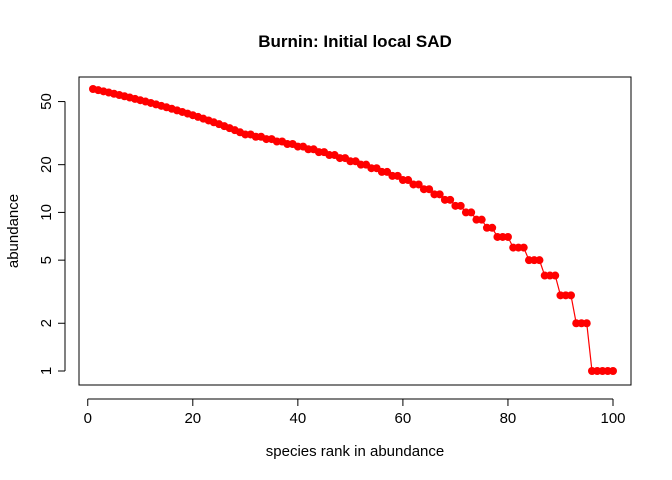 This screenshot has height=480, width=672. Describe the element at coordinates (88, 418) in the screenshot. I see `x-tick-label: 0` at that location.